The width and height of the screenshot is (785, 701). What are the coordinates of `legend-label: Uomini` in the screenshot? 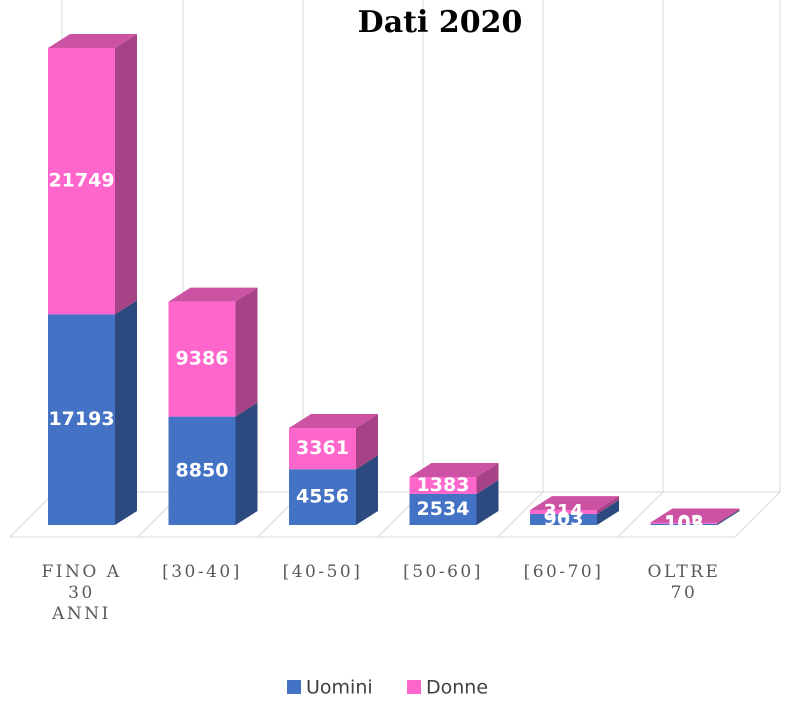 It's located at (339, 688).